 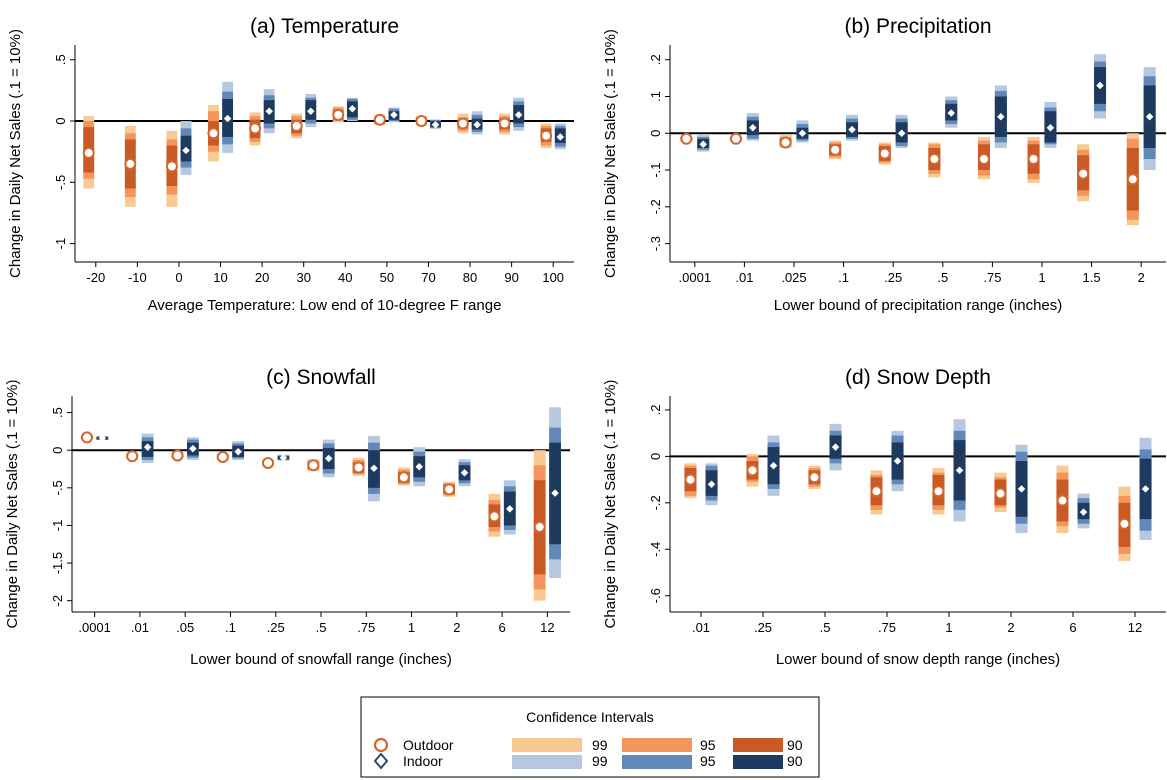 I want to click on x-tick-label: .75, so click(x=992, y=277).